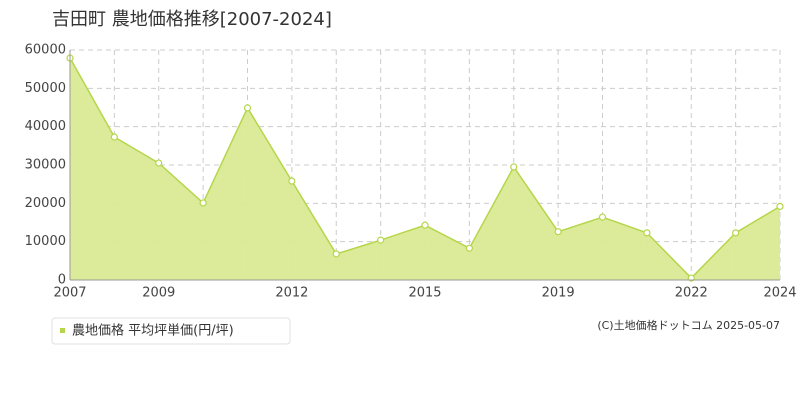 The height and width of the screenshot is (400, 800). I want to click on legend-box, so click(171, 331).